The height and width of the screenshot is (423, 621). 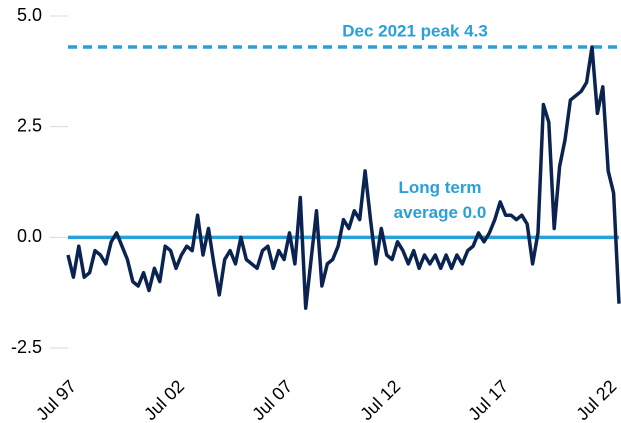 I want to click on annotation: average 0.0, so click(x=440, y=212).